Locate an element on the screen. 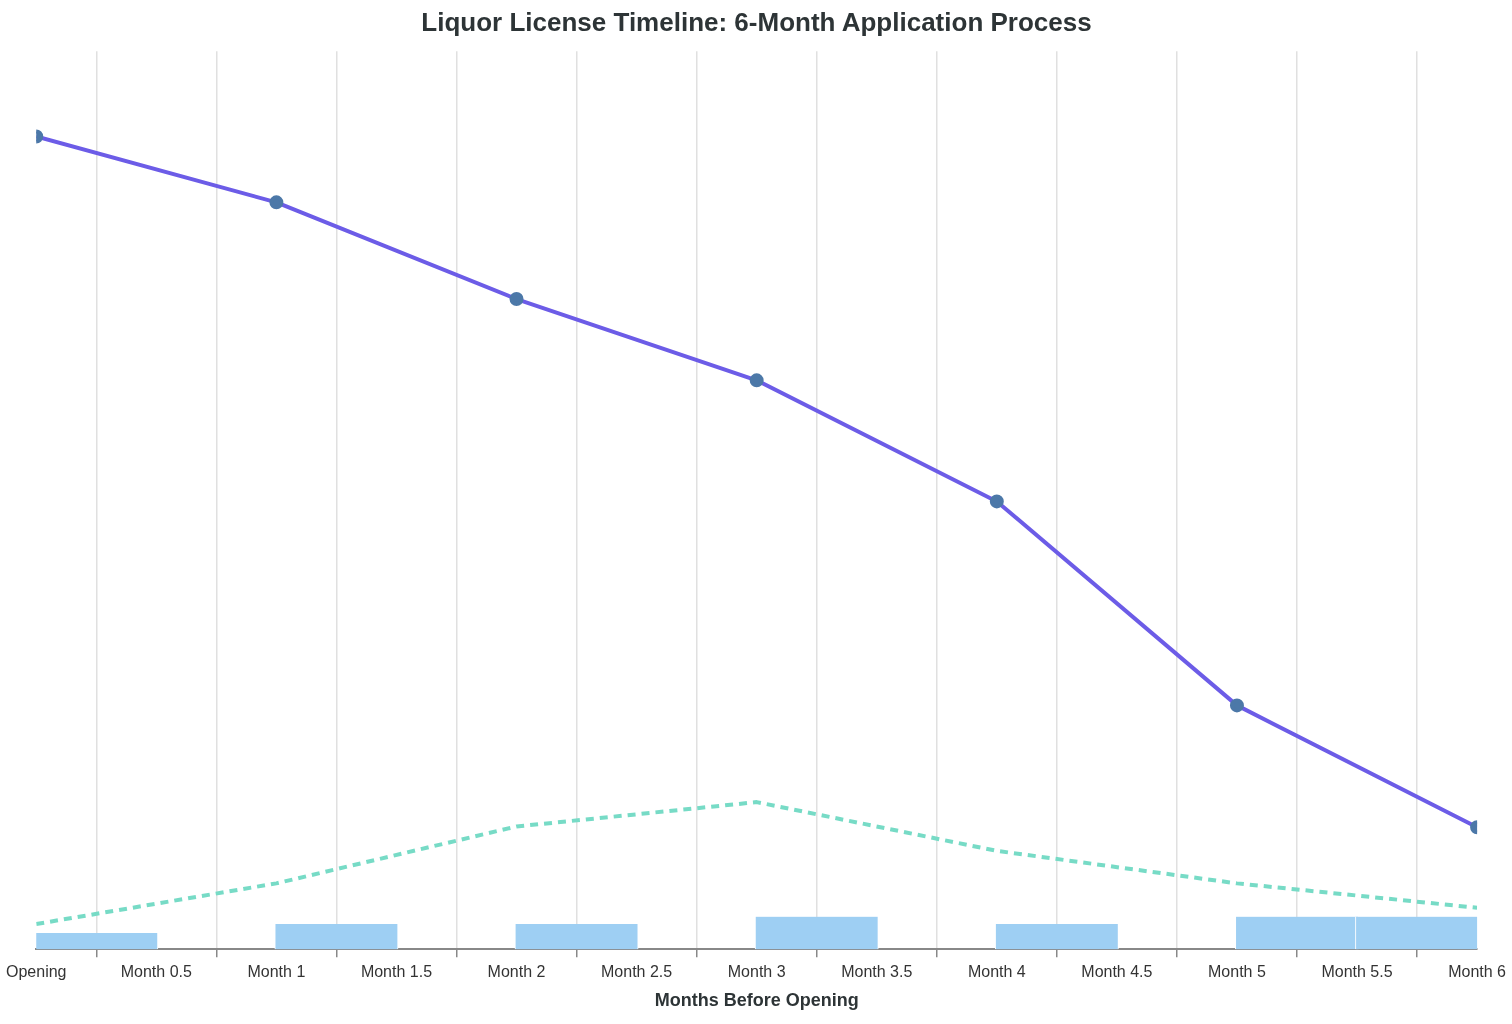 The image size is (1512, 1024). x-tick-label: Month 3.5 is located at coordinates (877, 972).